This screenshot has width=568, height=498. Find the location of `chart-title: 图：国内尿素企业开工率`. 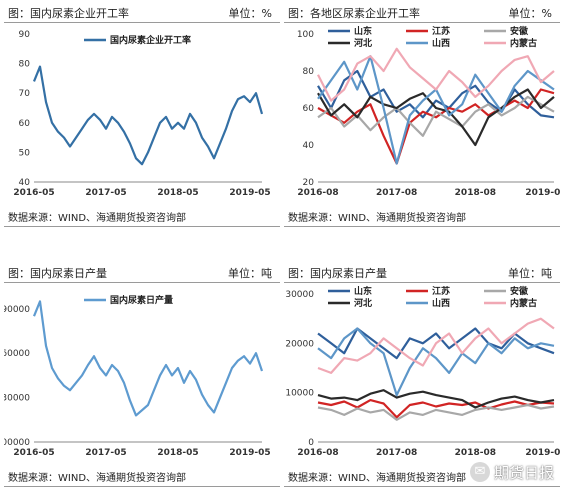

chart-title: 图：国内尿素企业开工率 is located at coordinates (68, 13).